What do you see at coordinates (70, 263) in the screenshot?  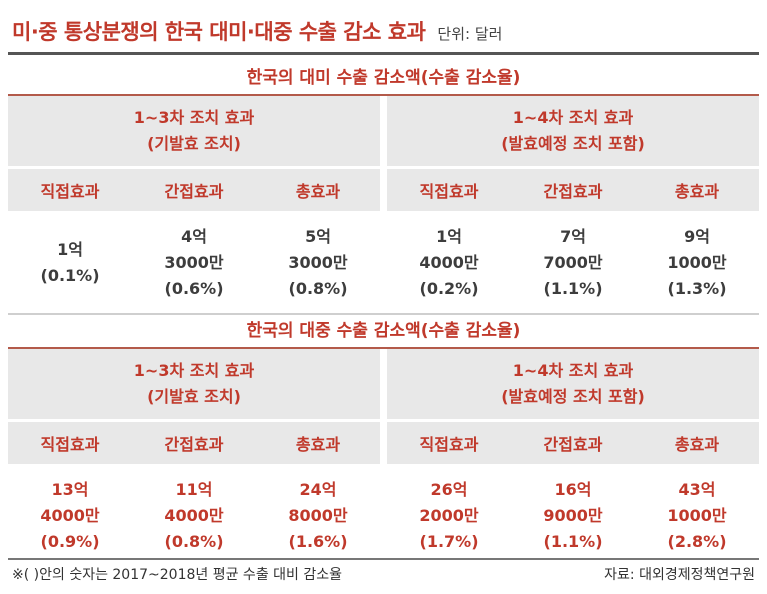 I see `value-cell-direct: 1억 (0.1%)` at bounding box center [70, 263].